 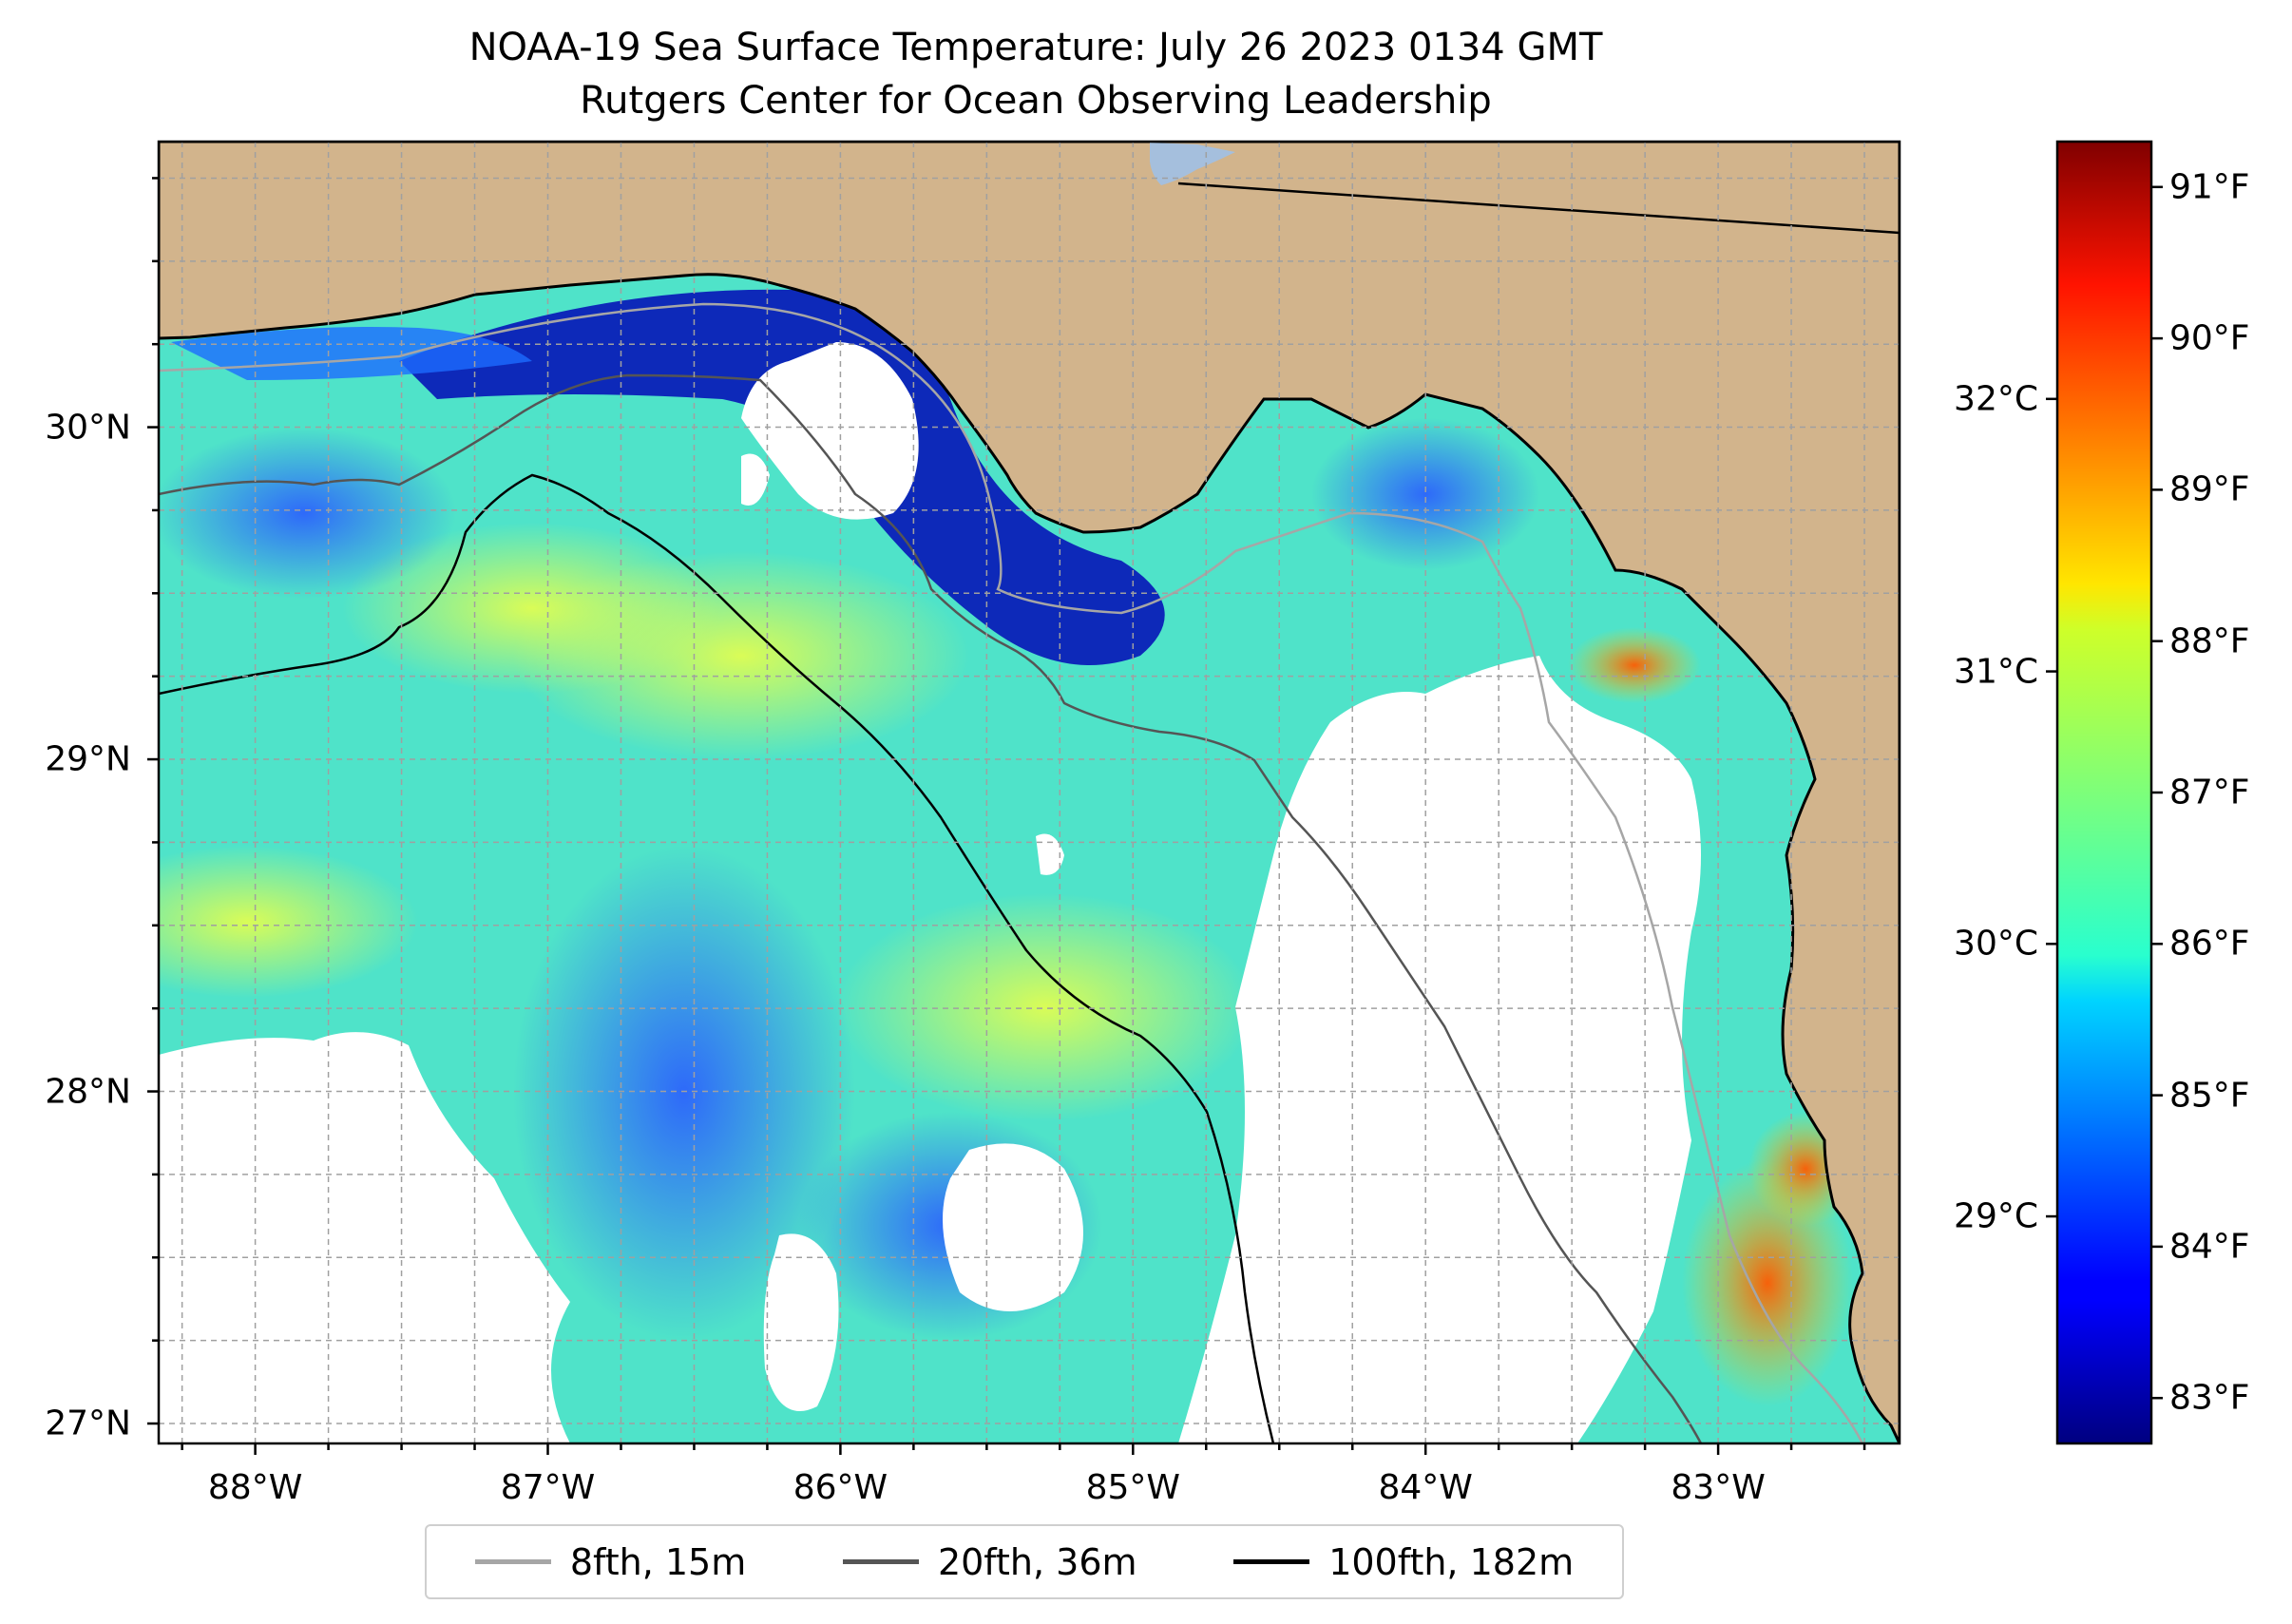 I want to click on y-tick-label: 30°N, so click(x=88, y=428).